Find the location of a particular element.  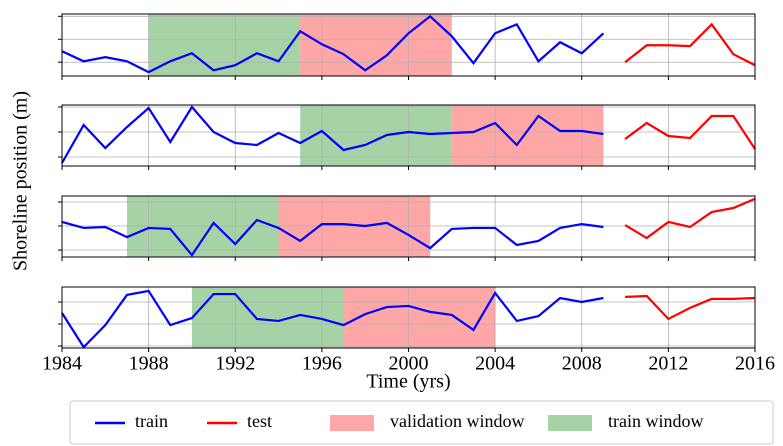

x-tick-label: 1992 is located at coordinates (235, 364).